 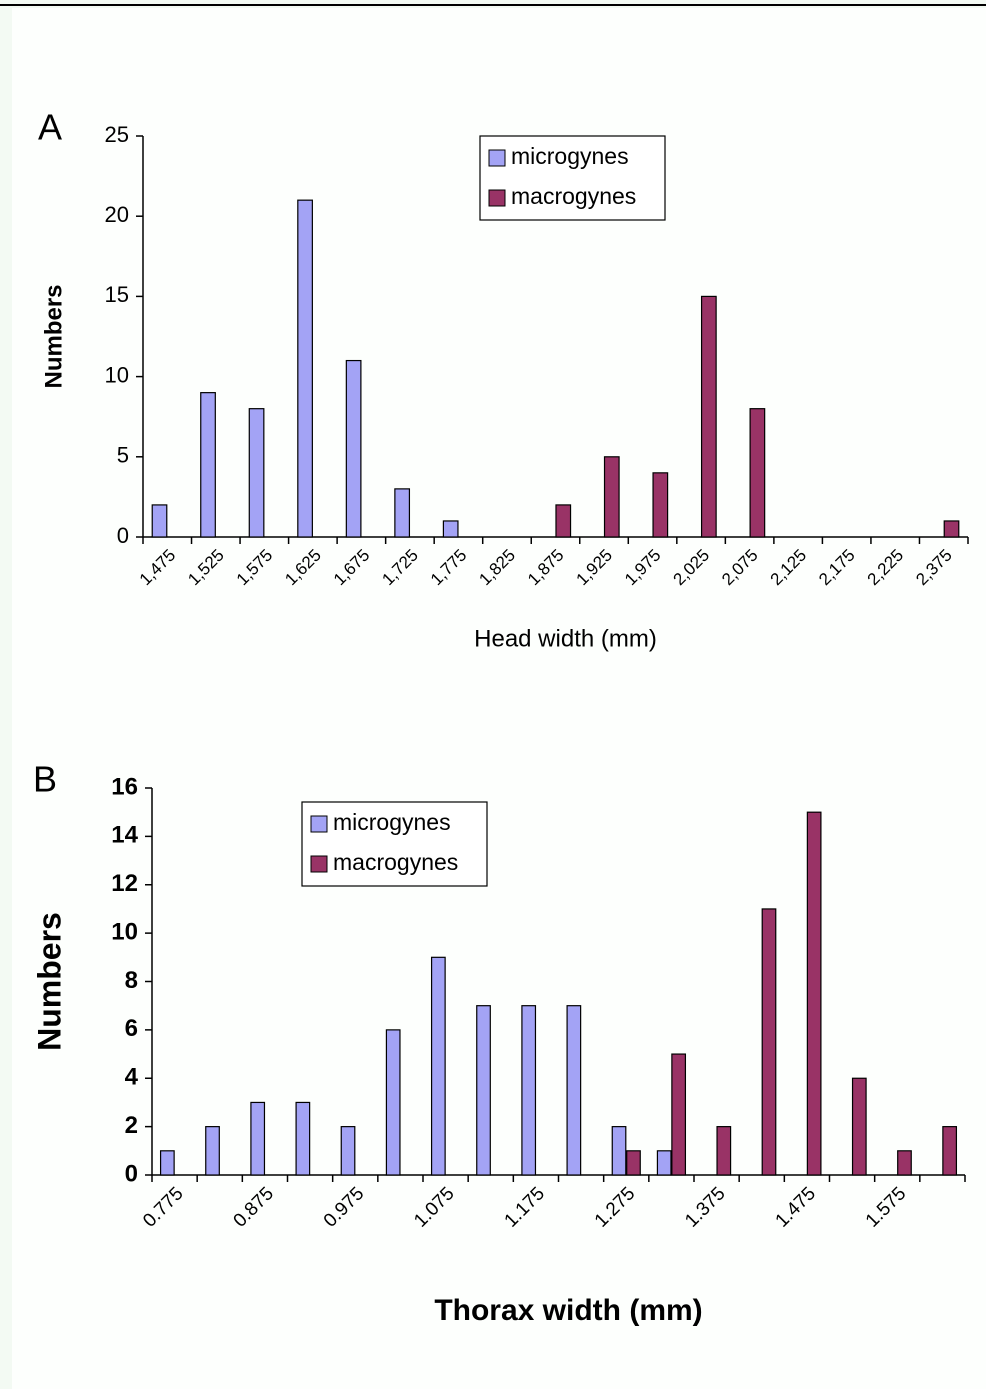 I want to click on y-tick-label: 8, so click(x=131, y=980).